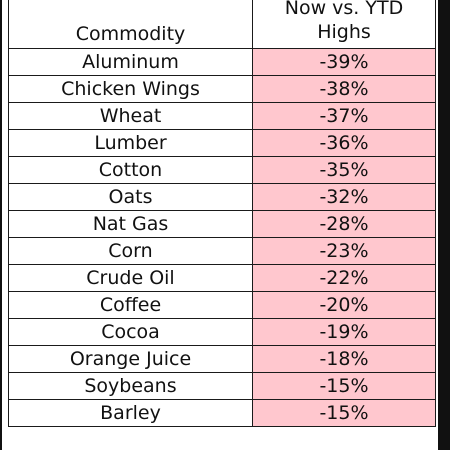 The height and width of the screenshot is (450, 450). Describe the element at coordinates (130, 116) in the screenshot. I see `commodity-cell: Wheat` at that location.